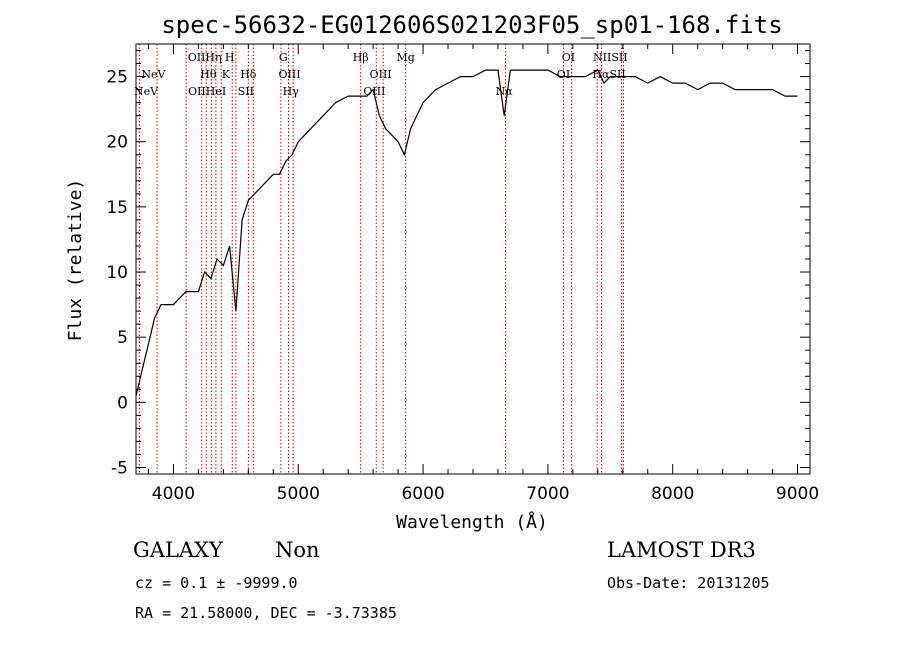 The width and height of the screenshot is (900, 649). What do you see at coordinates (266, 613) in the screenshot?
I see `coordinates-text: RA = 21.58000, DEC = -3.73385` at bounding box center [266, 613].